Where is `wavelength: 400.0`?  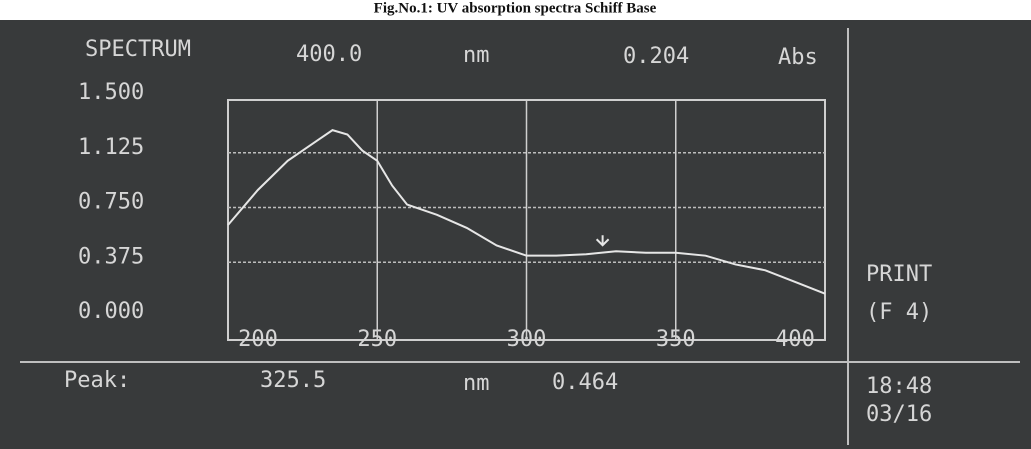 wavelength: 400.0 is located at coordinates (329, 54).